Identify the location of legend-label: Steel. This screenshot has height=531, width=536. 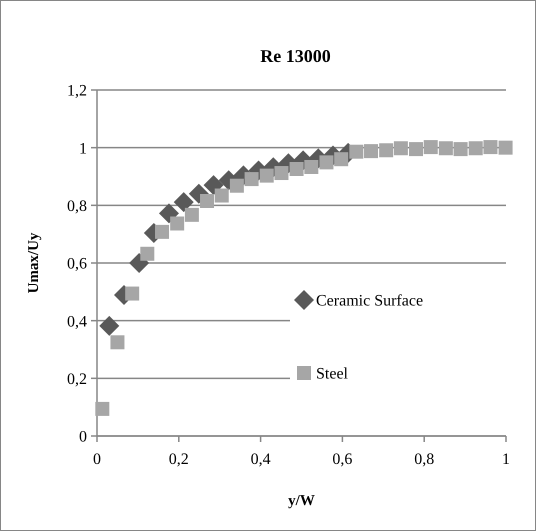
(332, 374).